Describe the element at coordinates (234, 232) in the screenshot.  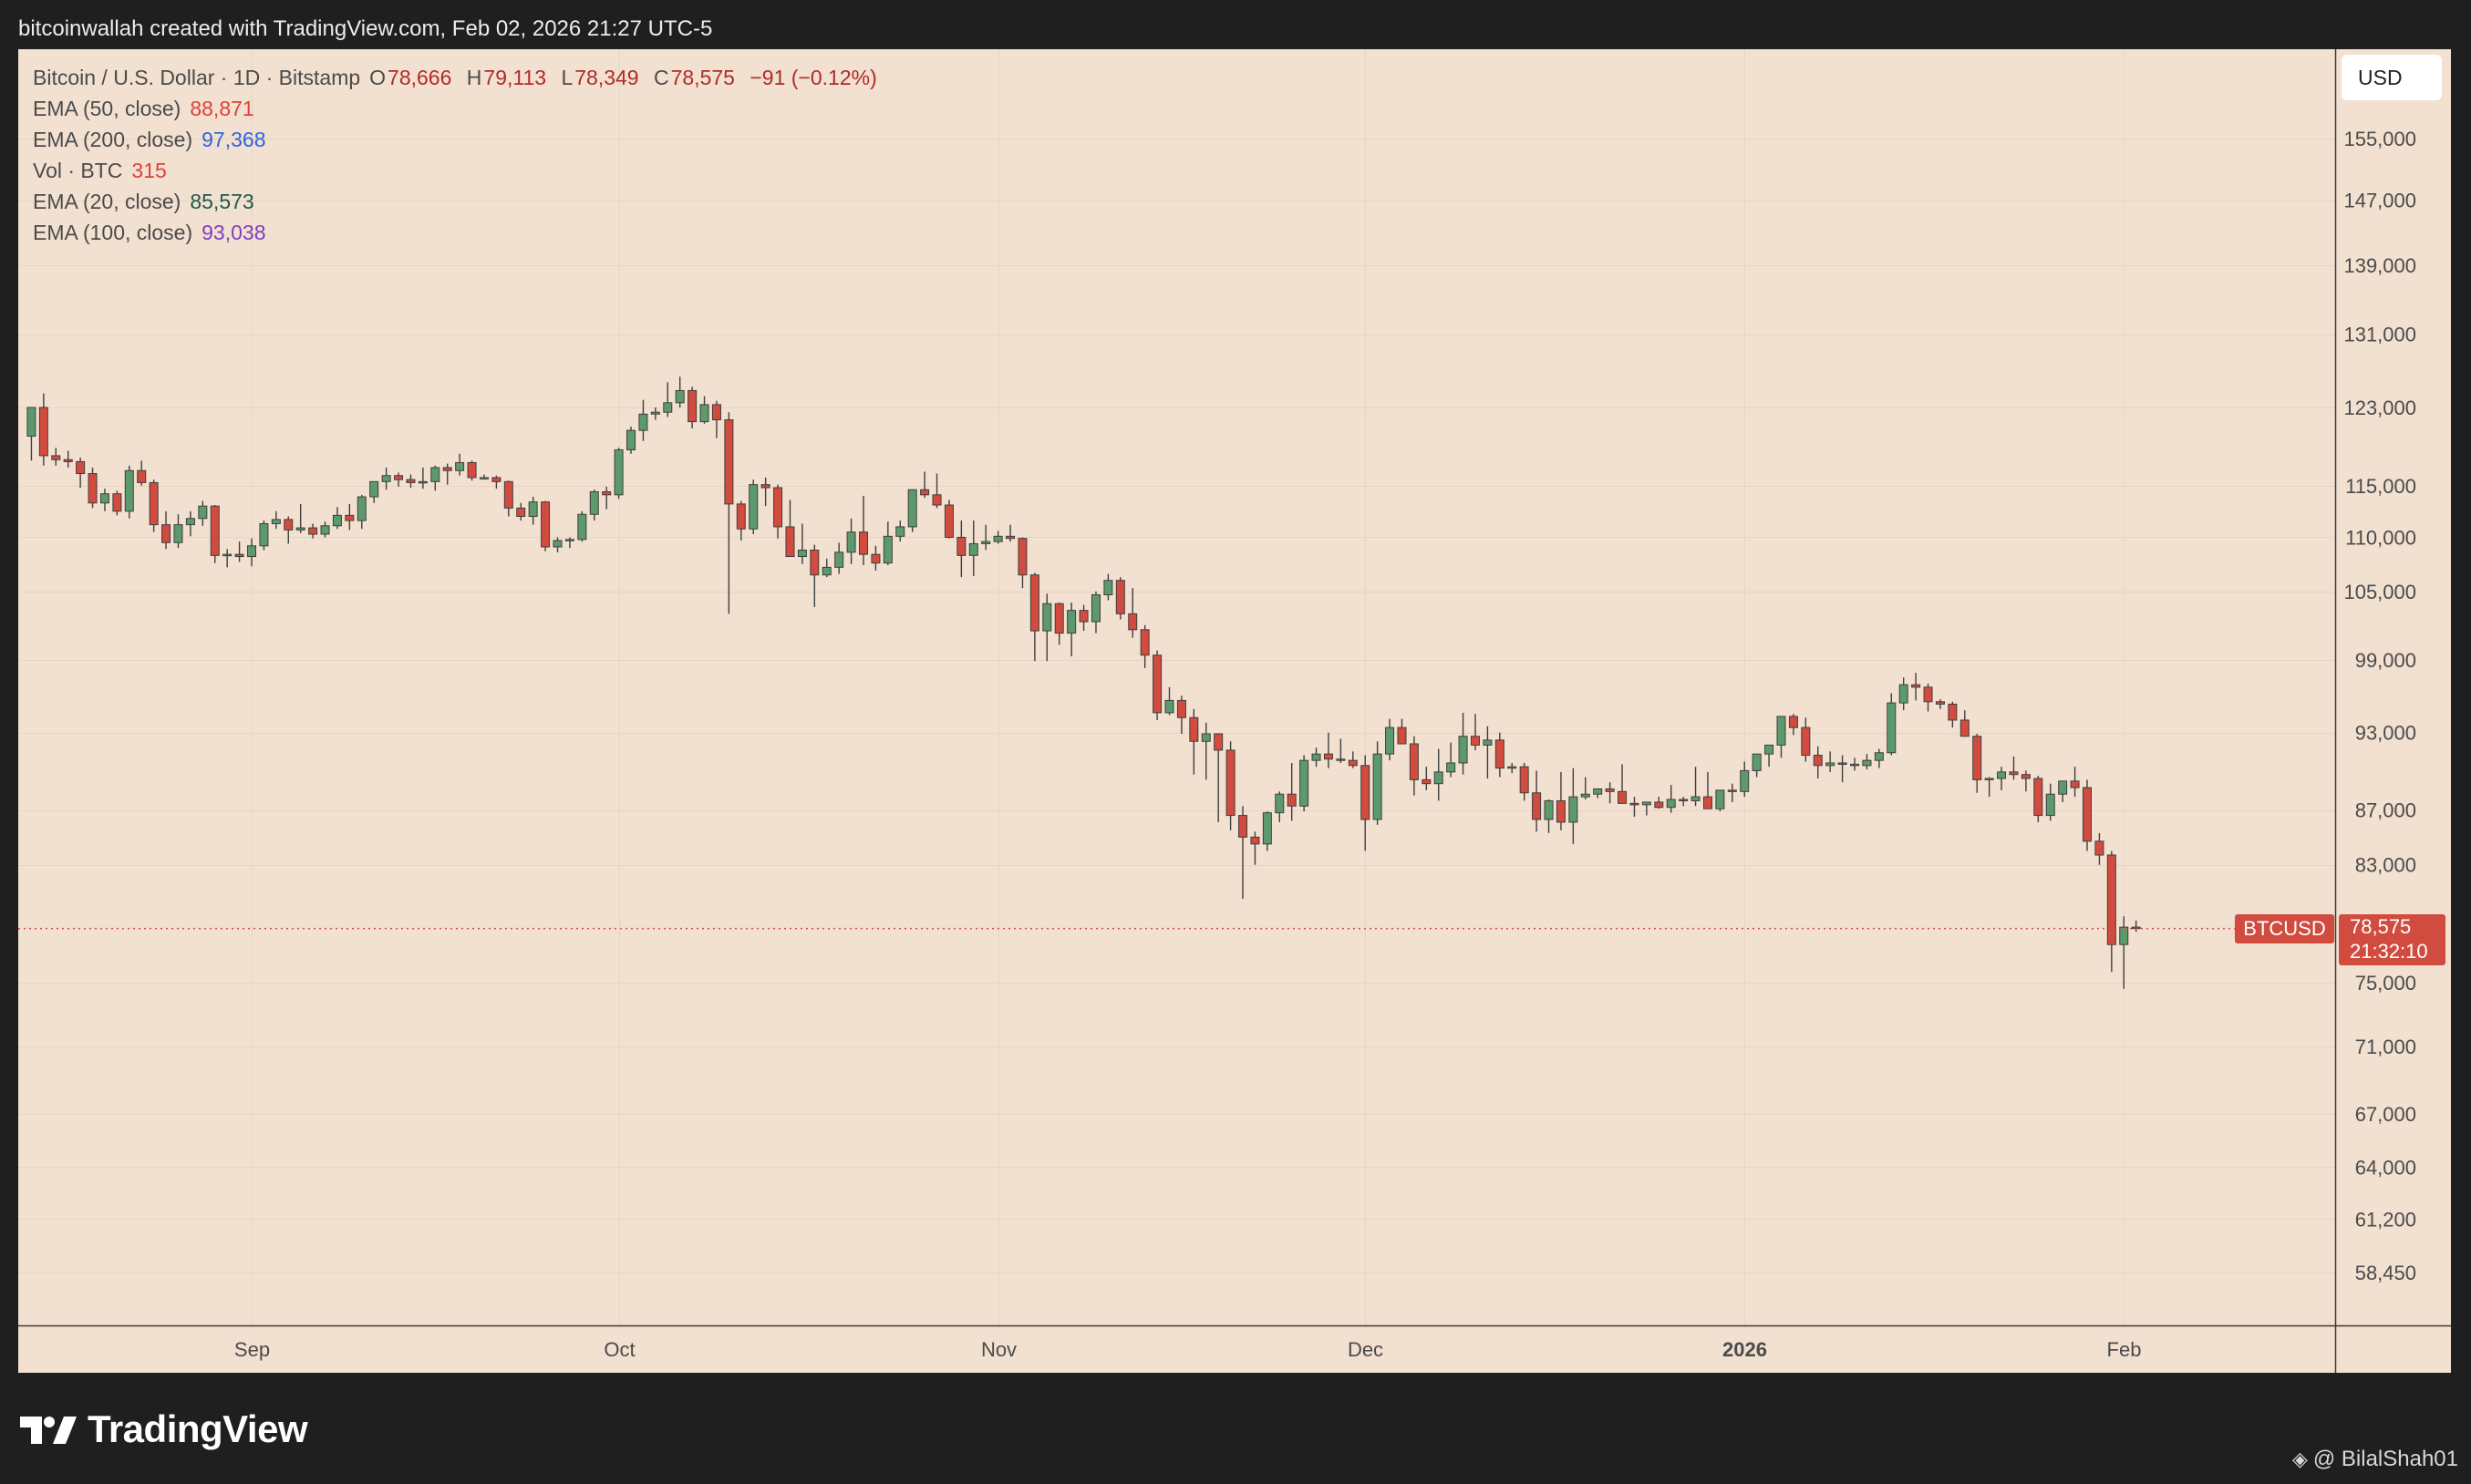
I see `indicator-value: 93,038` at that location.